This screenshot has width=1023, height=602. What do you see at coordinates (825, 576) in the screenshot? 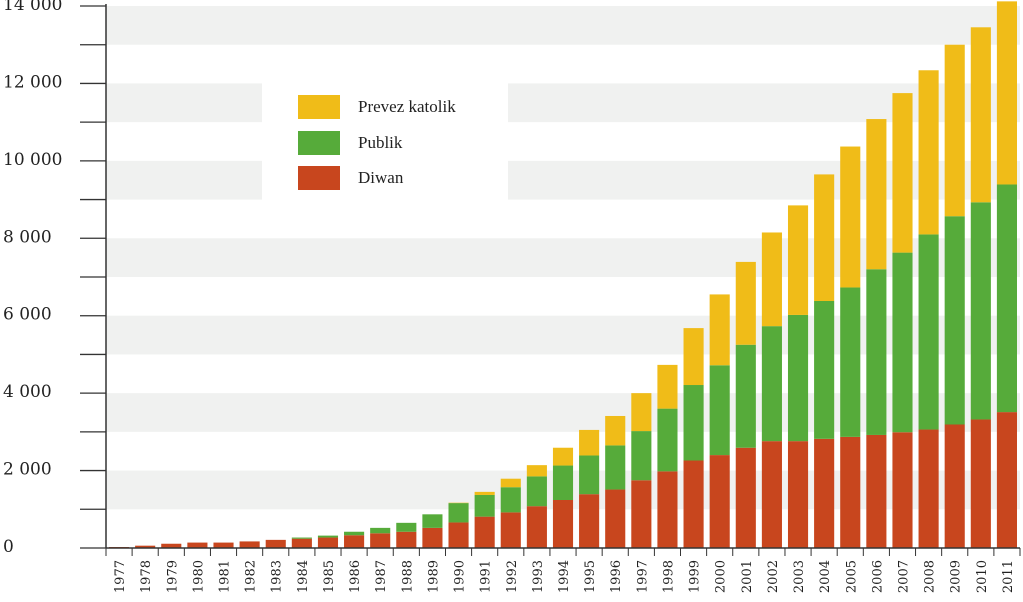
I see `x-tick-label: 2004` at bounding box center [825, 576].